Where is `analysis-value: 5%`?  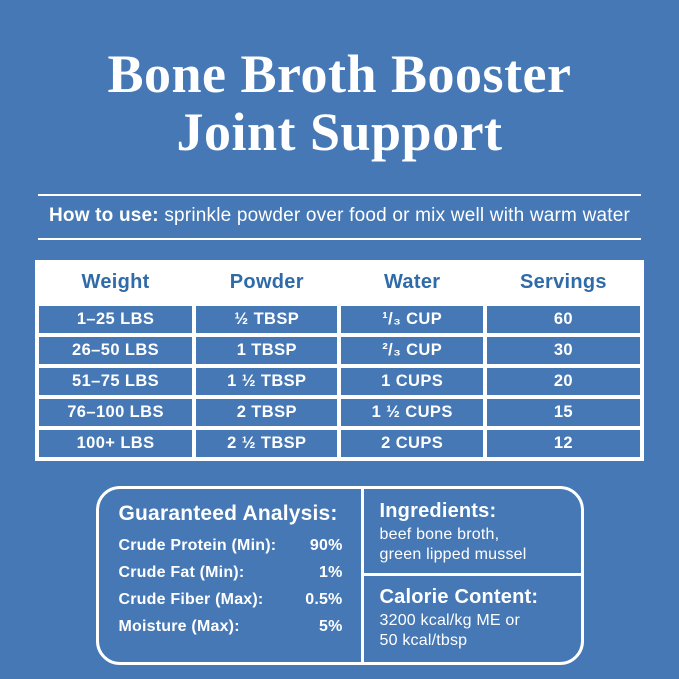
analysis-value: 5% is located at coordinates (330, 626).